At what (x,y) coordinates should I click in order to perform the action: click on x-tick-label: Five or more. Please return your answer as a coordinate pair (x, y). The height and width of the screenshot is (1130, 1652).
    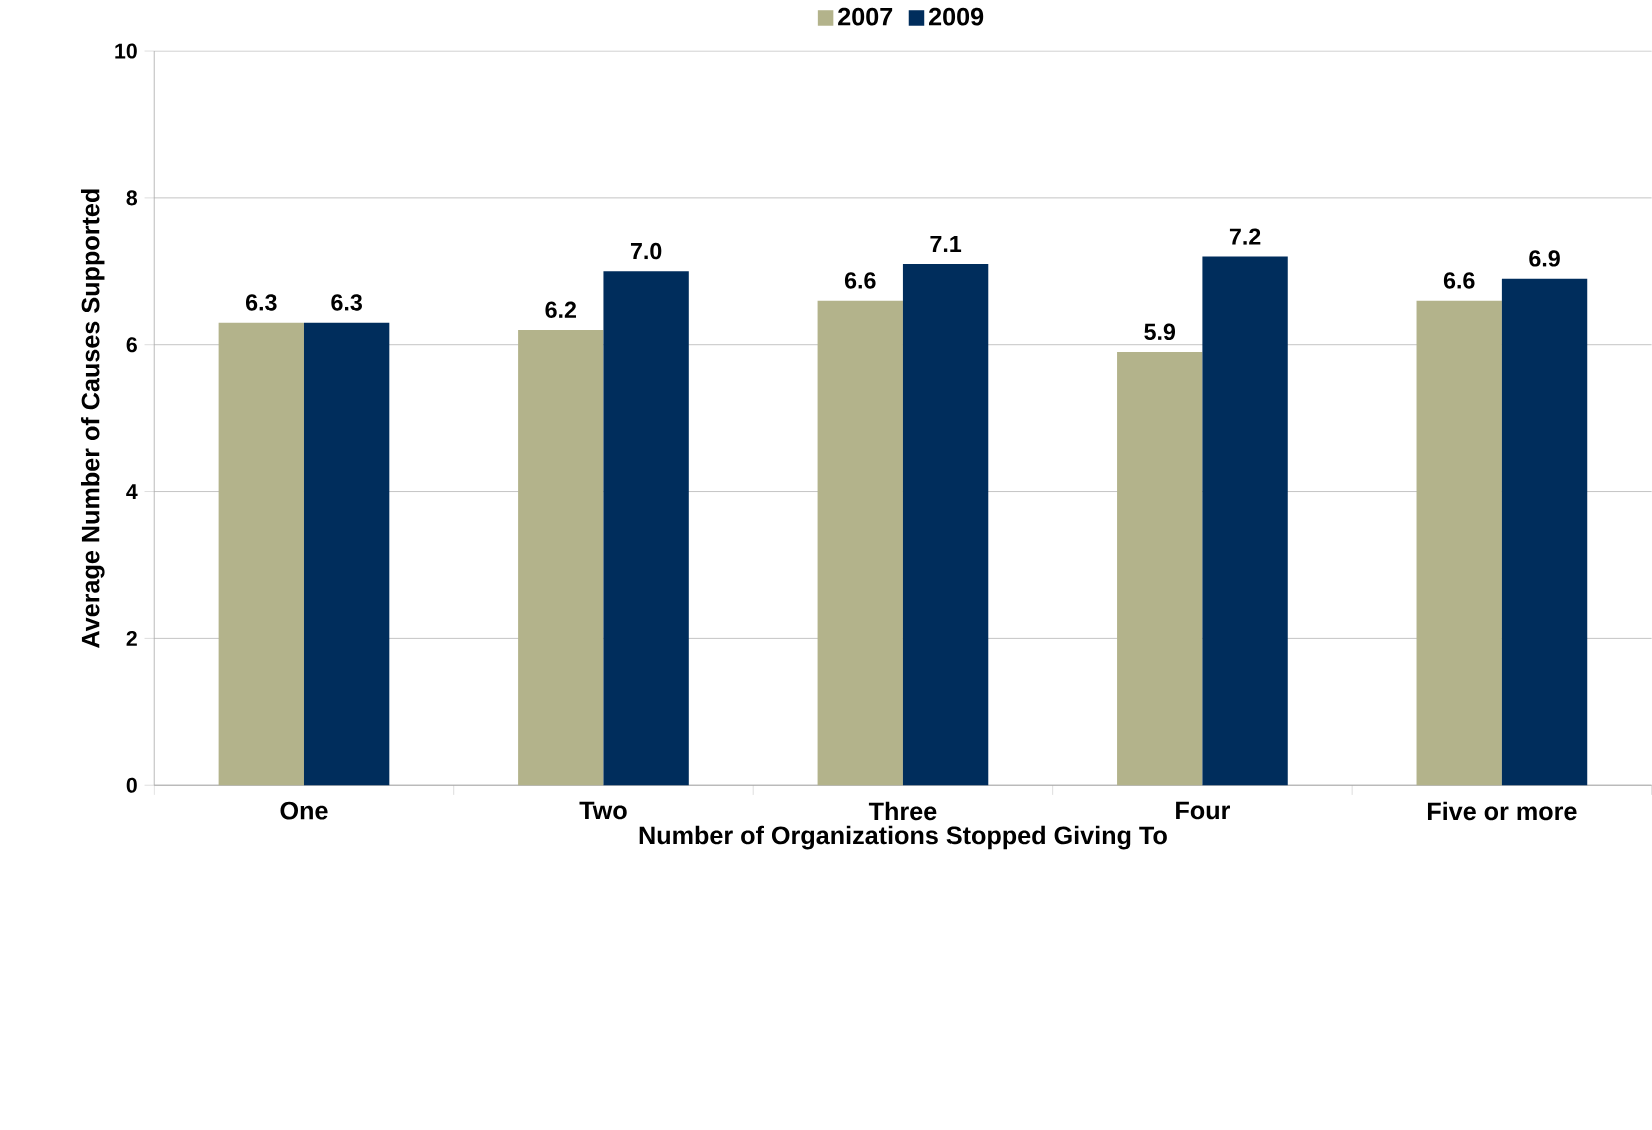
    Looking at the image, I should click on (1502, 811).